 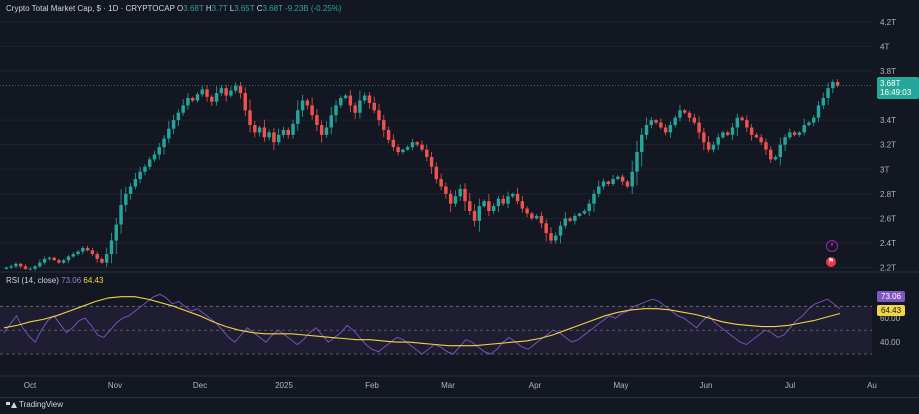 What do you see at coordinates (884, 46) in the screenshot?
I see `price-tick-label: 4T` at bounding box center [884, 46].